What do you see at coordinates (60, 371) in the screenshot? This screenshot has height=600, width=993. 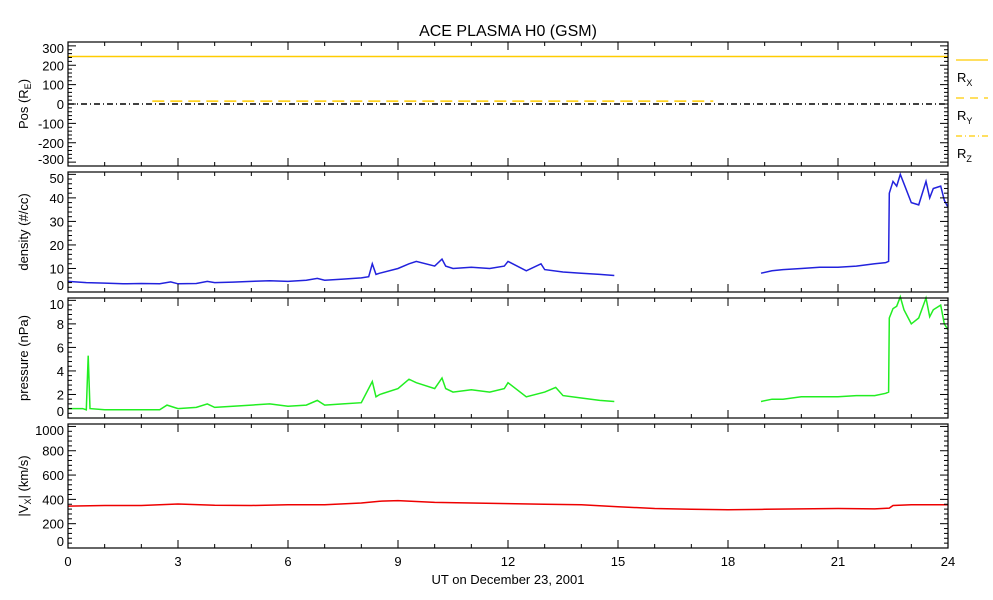 I see `y-tick-label: 4` at bounding box center [60, 371].